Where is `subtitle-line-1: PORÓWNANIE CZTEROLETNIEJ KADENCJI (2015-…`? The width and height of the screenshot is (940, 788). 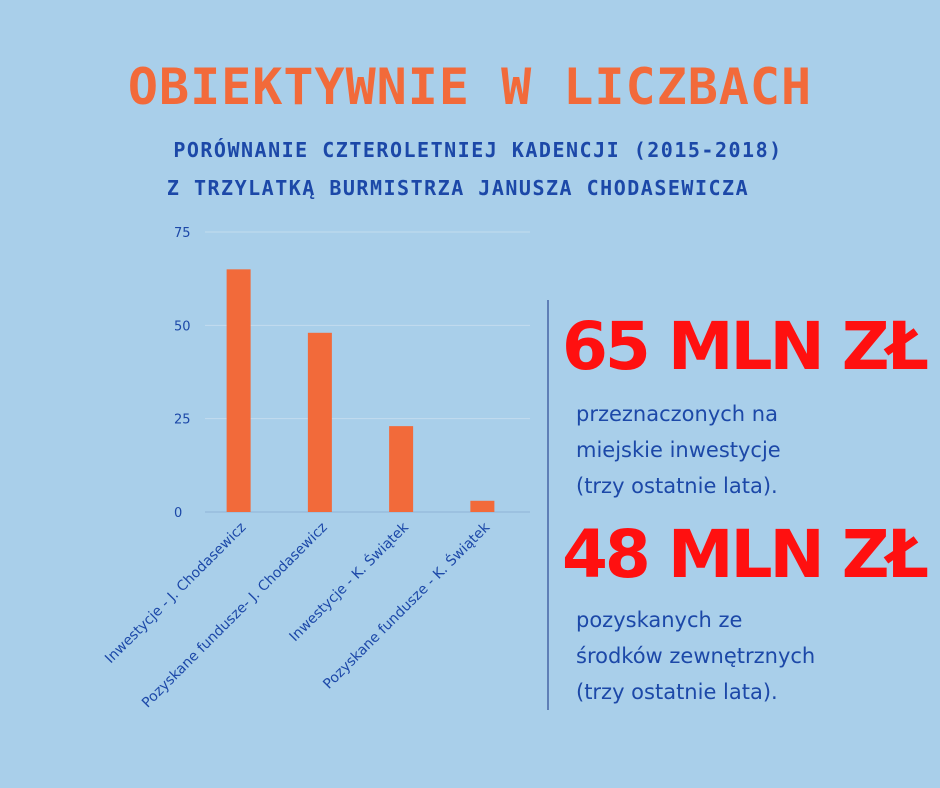
subtitle-line-1: PORÓWNANIE CZTEROLETNIEJ KADENCJI (2015-… is located at coordinates (478, 150).